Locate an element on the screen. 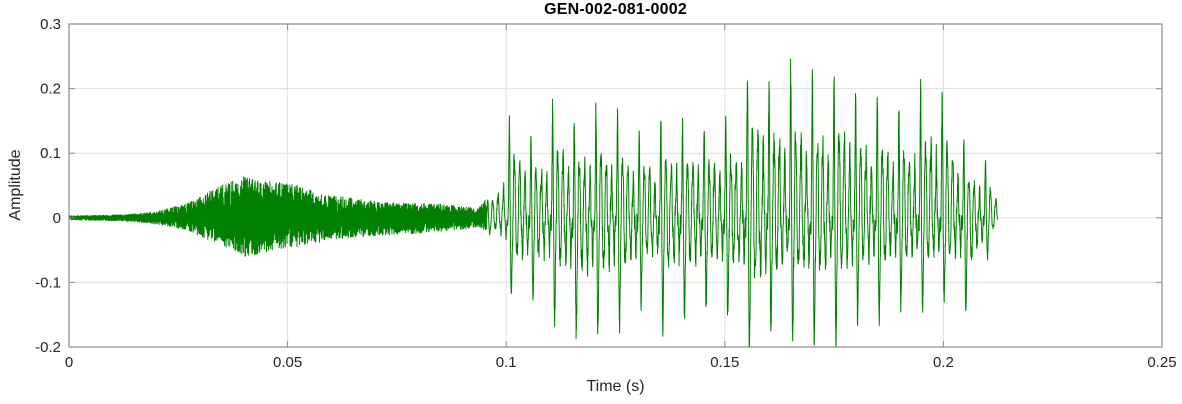 The width and height of the screenshot is (1182, 404). y-tick-label: -0.2 is located at coordinates (48, 347).